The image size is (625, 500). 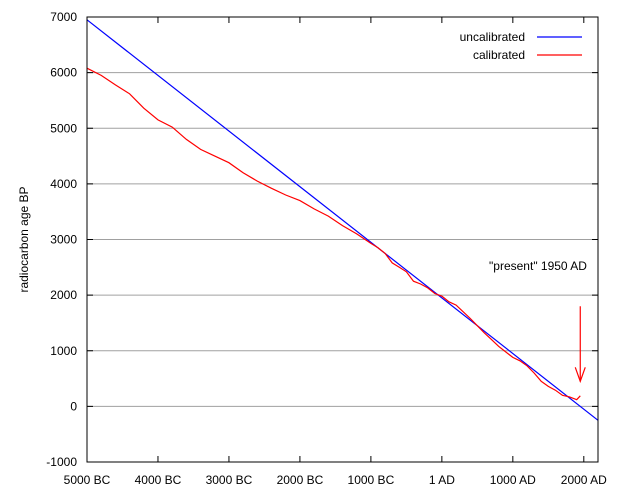 I want to click on x-tick-label: 2000 BC, so click(x=300, y=480).